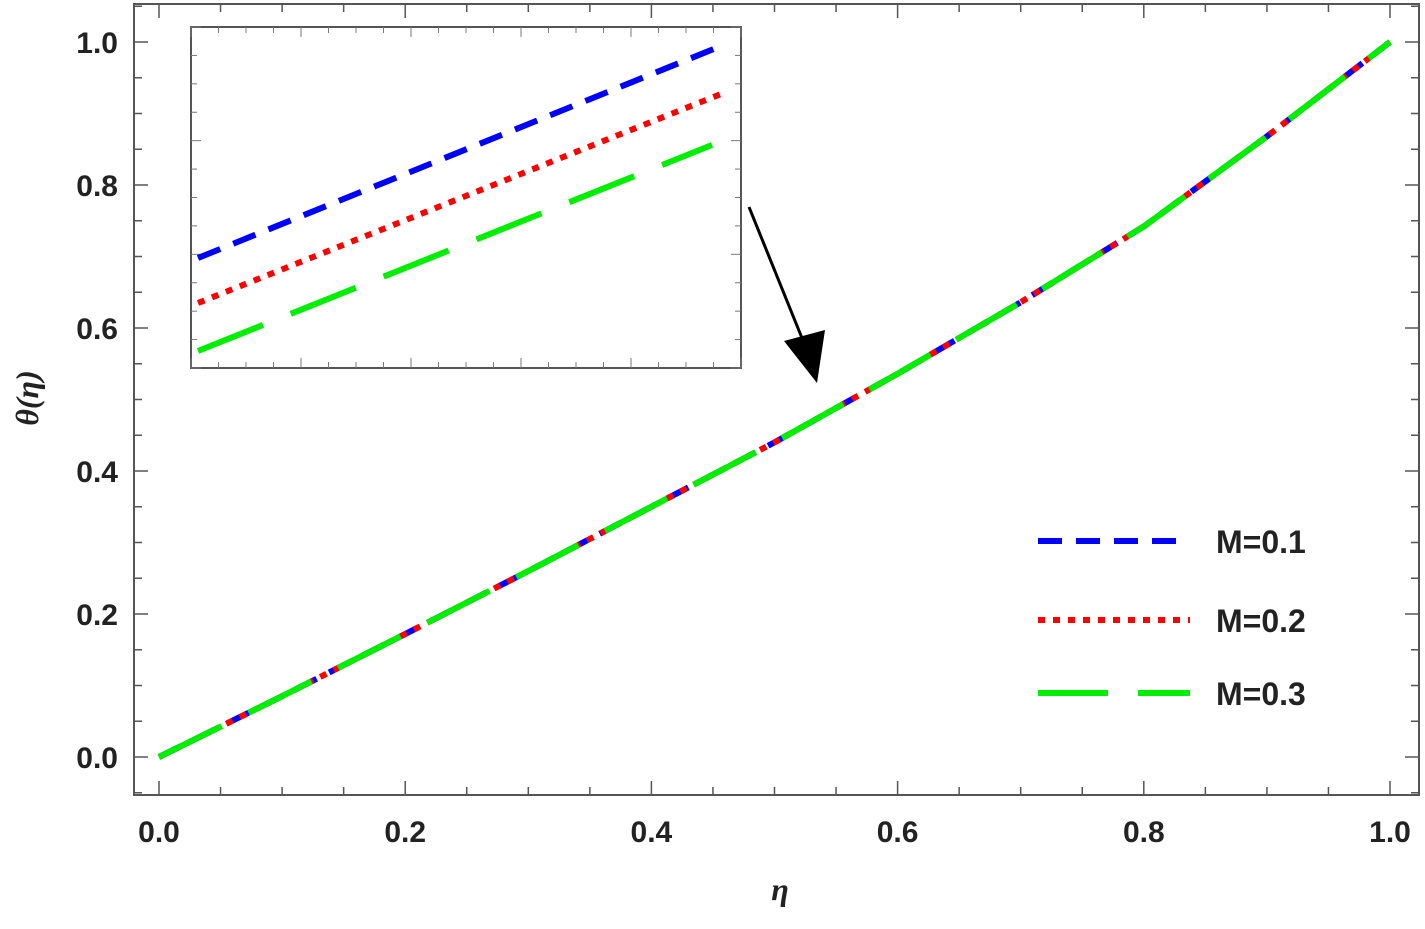 This screenshot has height=929, width=1425. I want to click on inset-line-m03, so click(455, 248).